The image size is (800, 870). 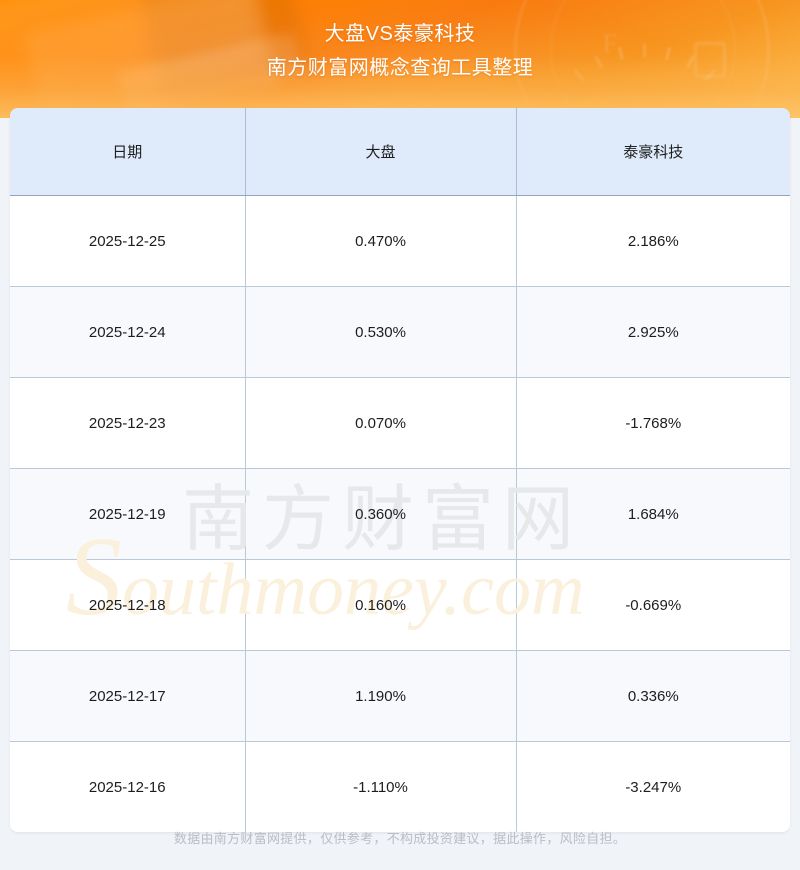 I want to click on cell-index: 0.160%, so click(x=381, y=605).